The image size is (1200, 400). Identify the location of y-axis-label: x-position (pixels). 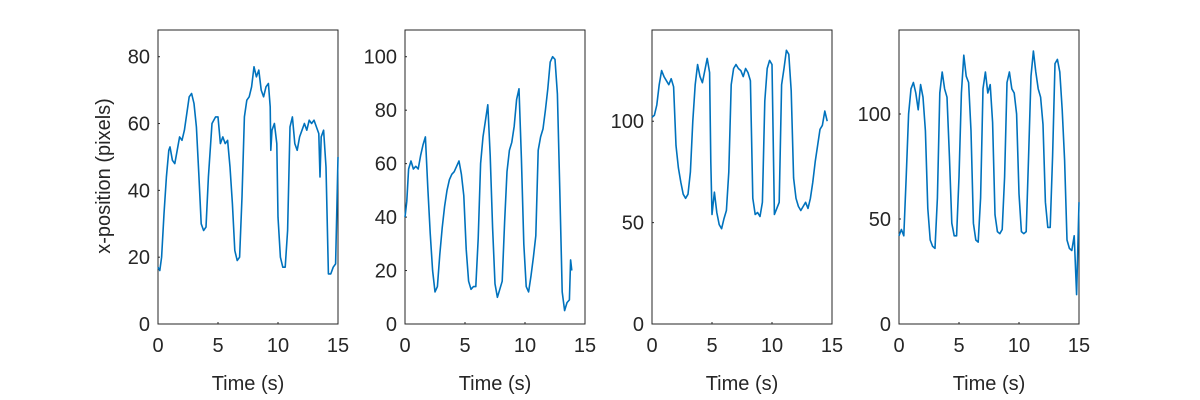
(104, 176).